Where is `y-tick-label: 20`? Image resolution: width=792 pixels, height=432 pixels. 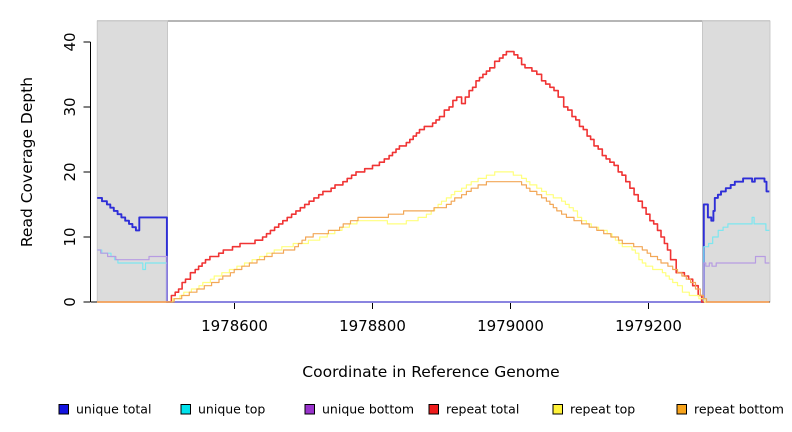 y-tick-label: 20 is located at coordinates (70, 171).